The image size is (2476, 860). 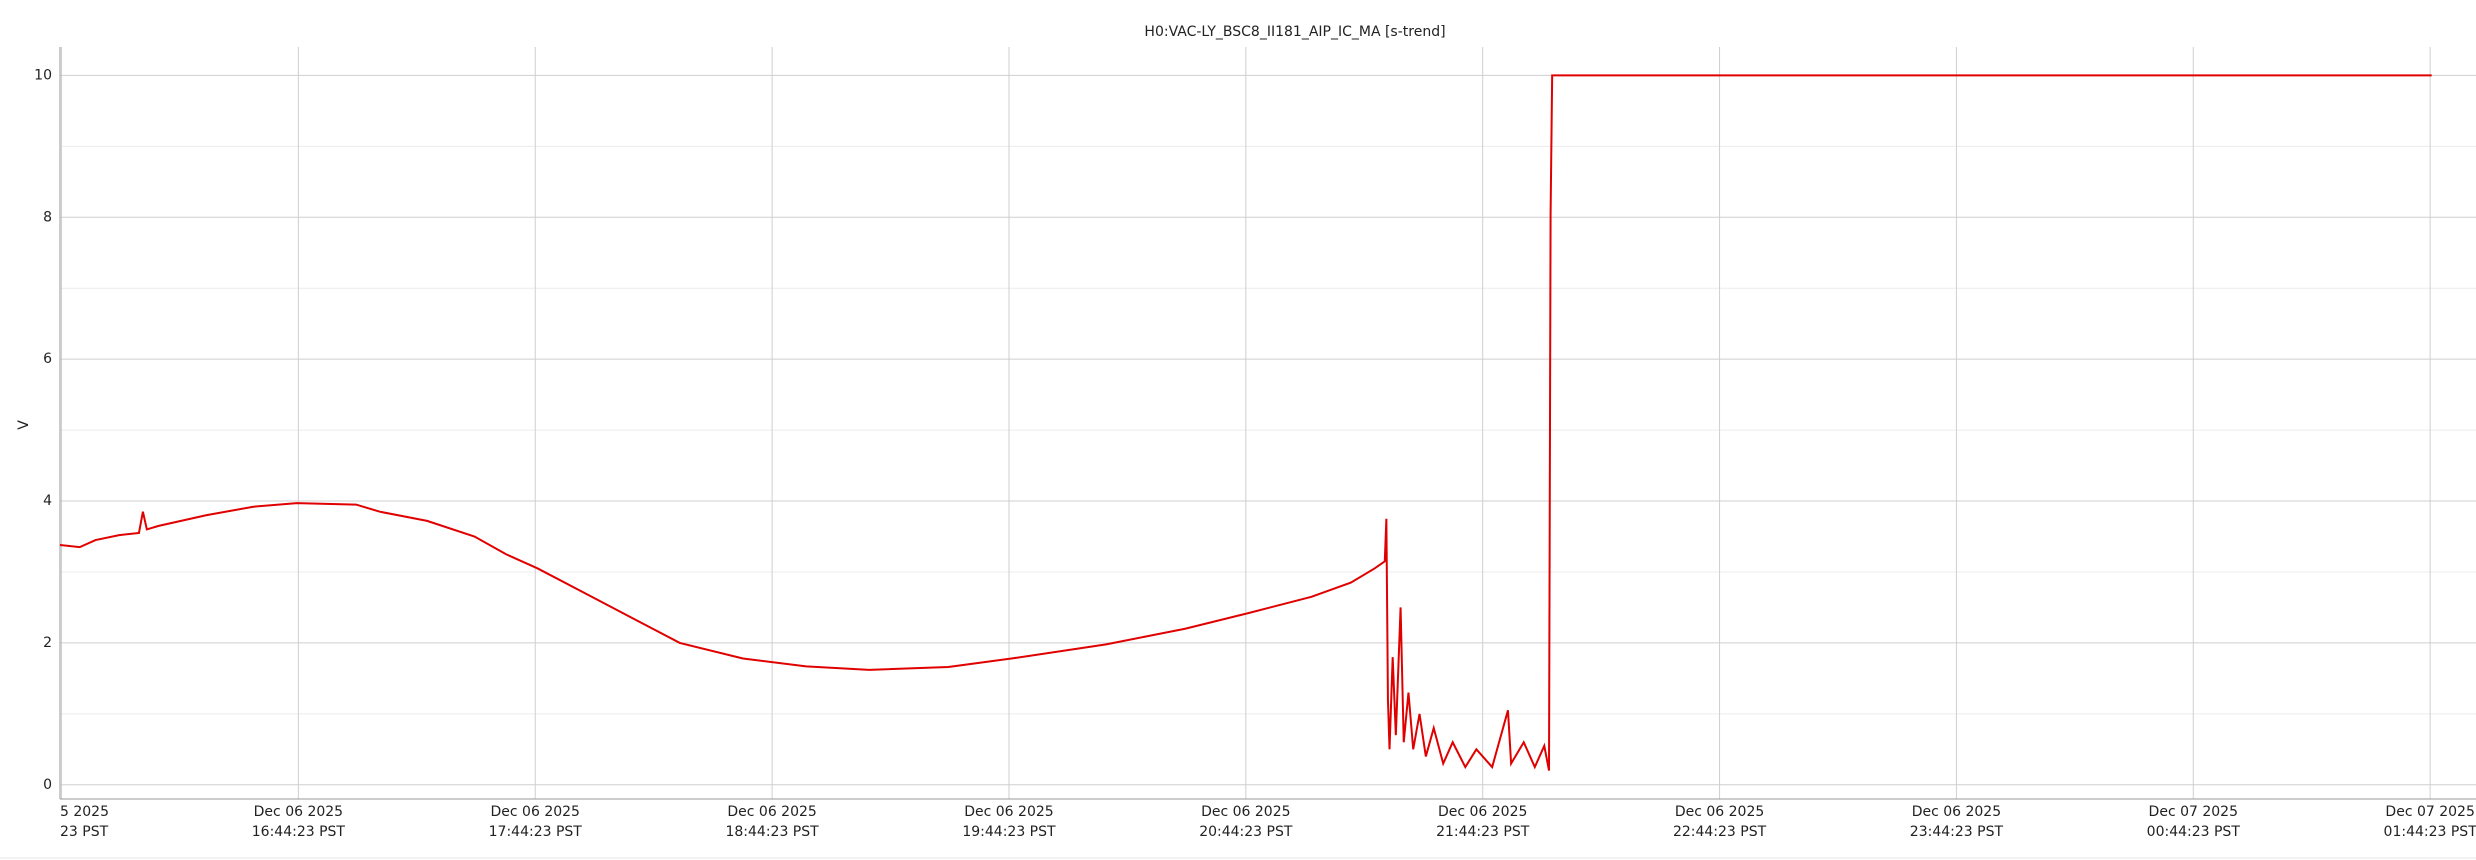 I want to click on x-tick-label: Dec 07 2025 01:44:23 PST, so click(x=2429, y=822).